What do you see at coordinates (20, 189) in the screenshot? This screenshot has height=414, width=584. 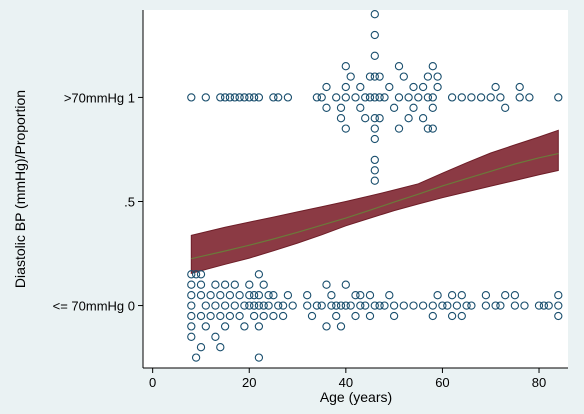 I see `y-axis-title: Diastolic BP (mmHg)/Proportion` at bounding box center [20, 189].